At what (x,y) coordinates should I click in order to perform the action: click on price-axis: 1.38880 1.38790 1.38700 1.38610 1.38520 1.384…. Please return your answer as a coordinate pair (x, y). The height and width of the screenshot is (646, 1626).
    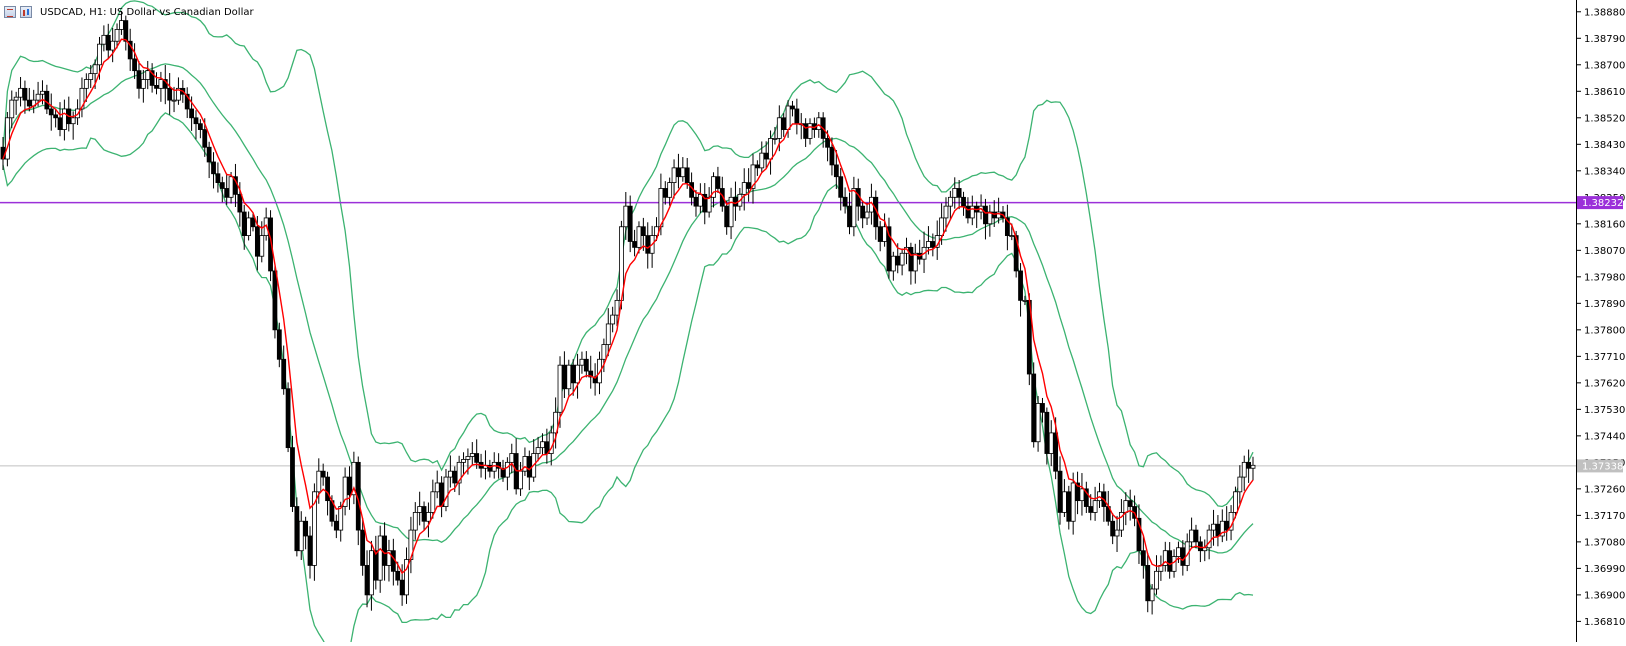
    Looking at the image, I should click on (1601, 321).